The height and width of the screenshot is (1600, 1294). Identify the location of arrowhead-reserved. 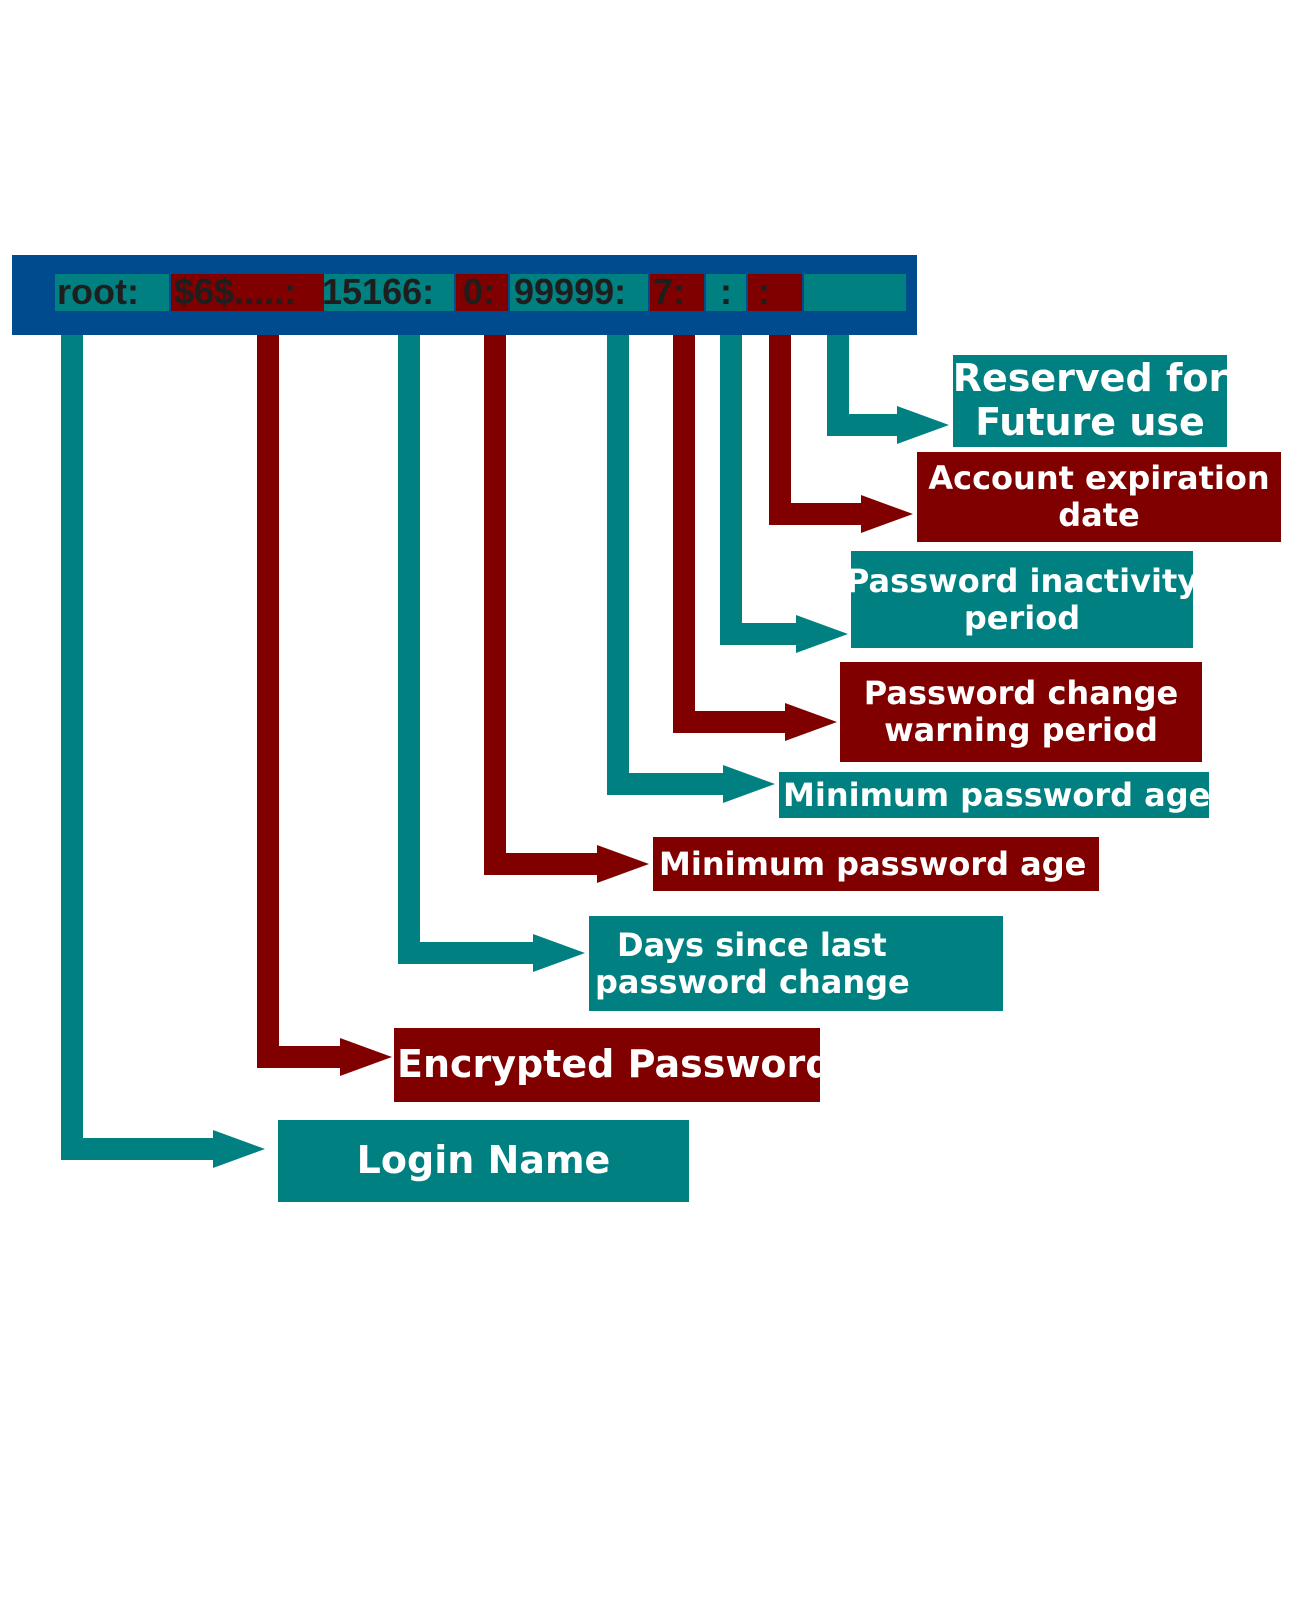
(923, 425).